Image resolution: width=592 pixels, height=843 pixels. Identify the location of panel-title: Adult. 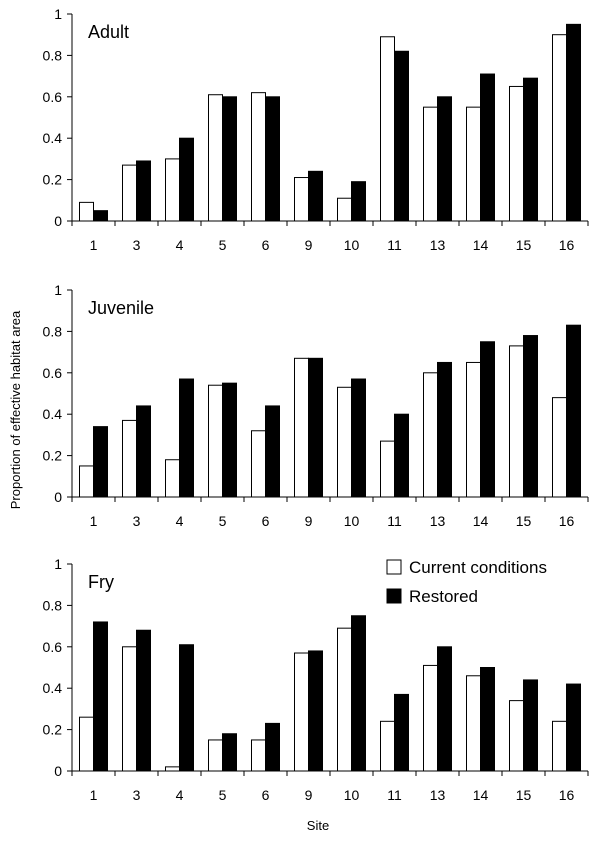
(108, 32).